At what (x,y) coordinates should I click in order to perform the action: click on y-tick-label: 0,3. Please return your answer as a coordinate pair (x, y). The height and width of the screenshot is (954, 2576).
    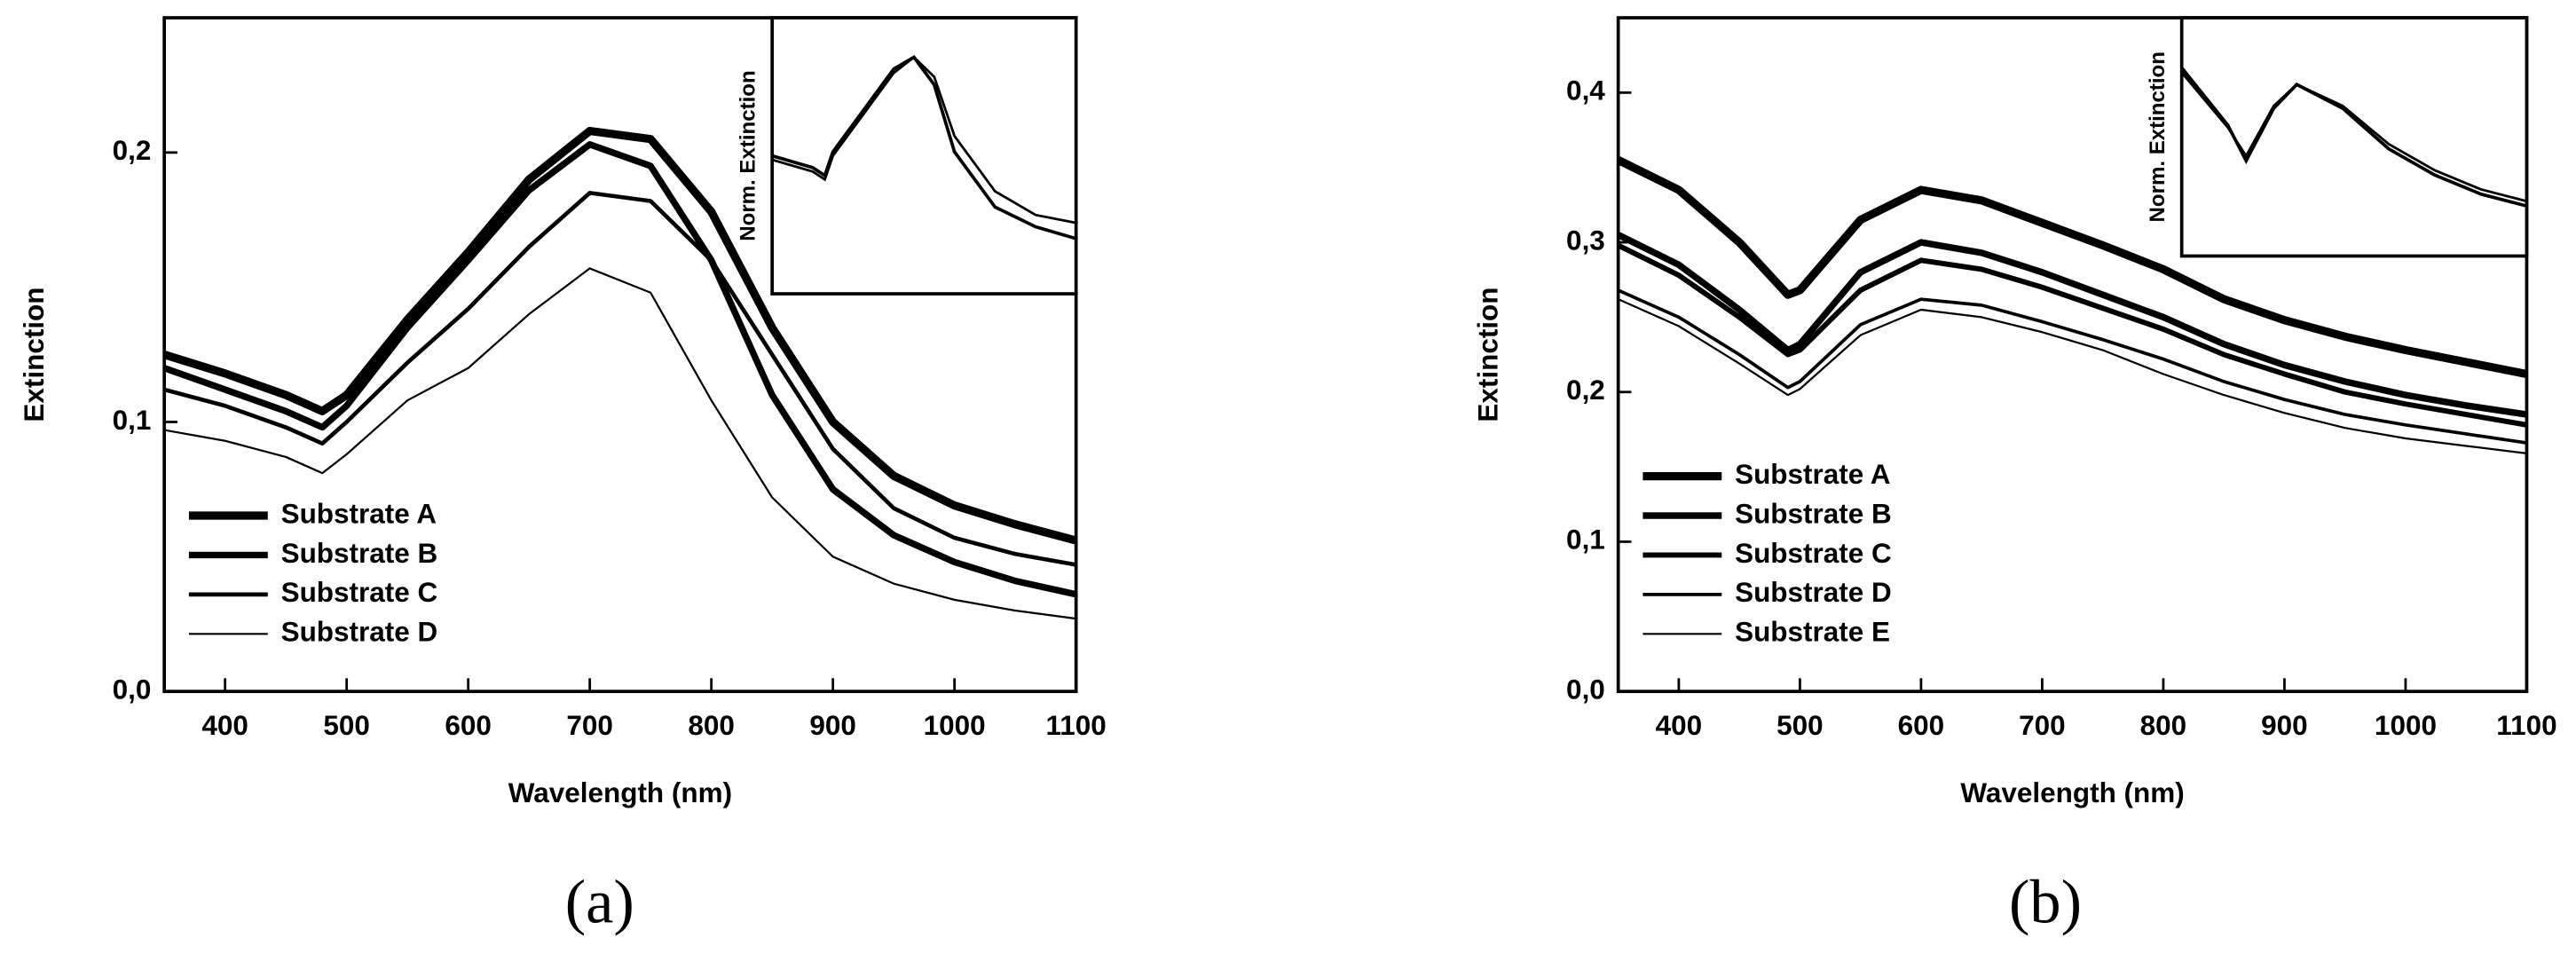
    Looking at the image, I should click on (1585, 240).